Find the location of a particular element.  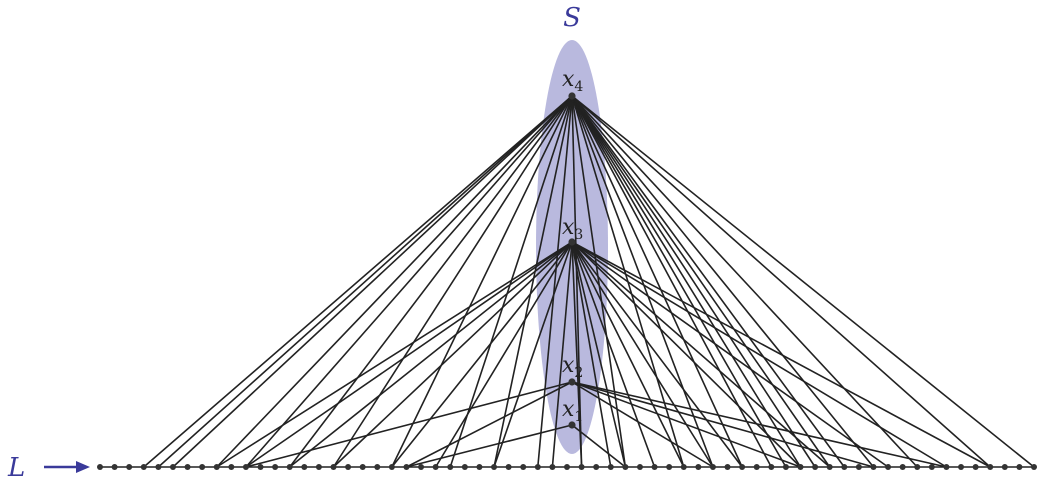

edge-x2-l10 is located at coordinates (409, 424).